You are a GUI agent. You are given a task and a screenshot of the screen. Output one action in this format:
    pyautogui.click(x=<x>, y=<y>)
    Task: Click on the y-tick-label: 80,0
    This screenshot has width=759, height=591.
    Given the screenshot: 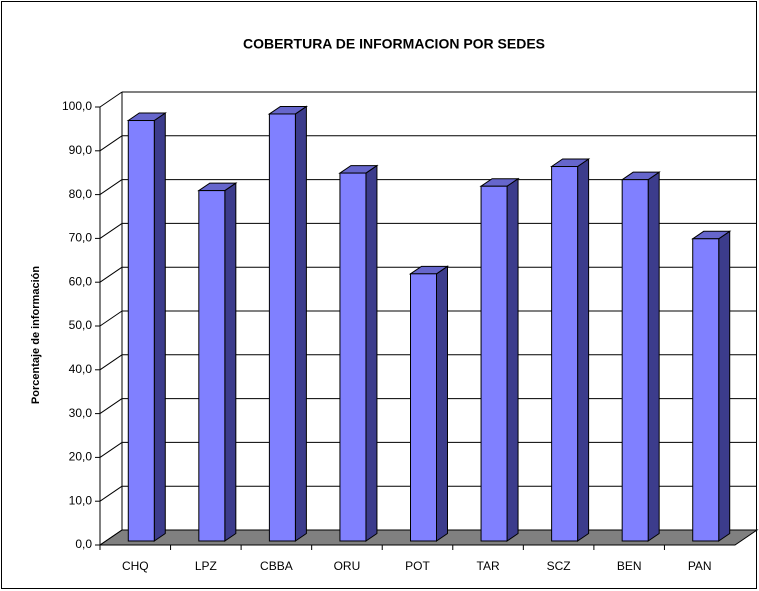 What is the action you would take?
    pyautogui.click(x=81, y=194)
    